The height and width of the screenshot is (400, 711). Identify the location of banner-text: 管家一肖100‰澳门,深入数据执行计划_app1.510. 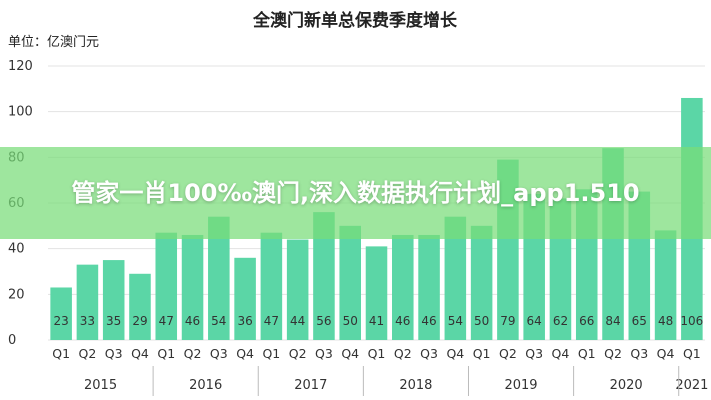
(355, 193).